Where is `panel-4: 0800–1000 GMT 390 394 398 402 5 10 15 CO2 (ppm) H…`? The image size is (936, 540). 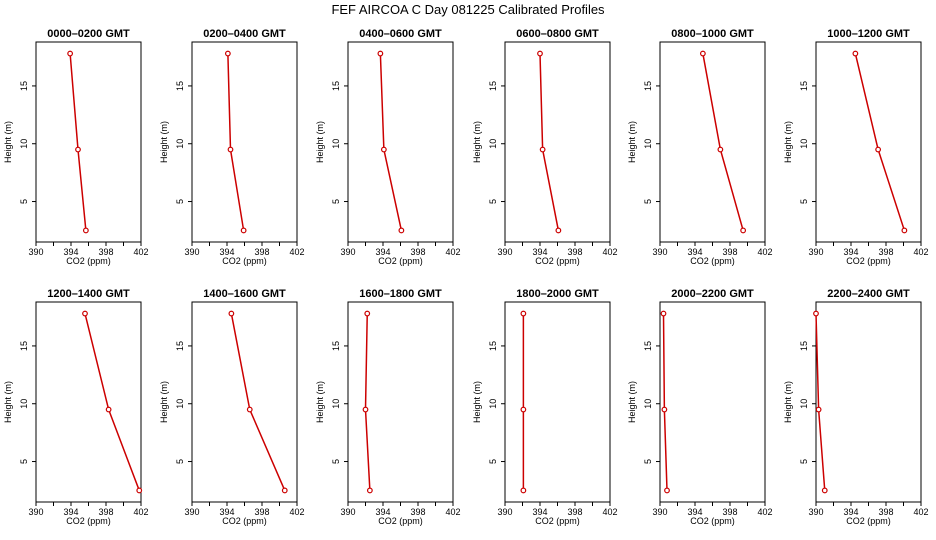 panel-4: 0800–1000 GMT 390 394 398 402 5 10 15 CO2 (ppm) H… is located at coordinates (700, 147).